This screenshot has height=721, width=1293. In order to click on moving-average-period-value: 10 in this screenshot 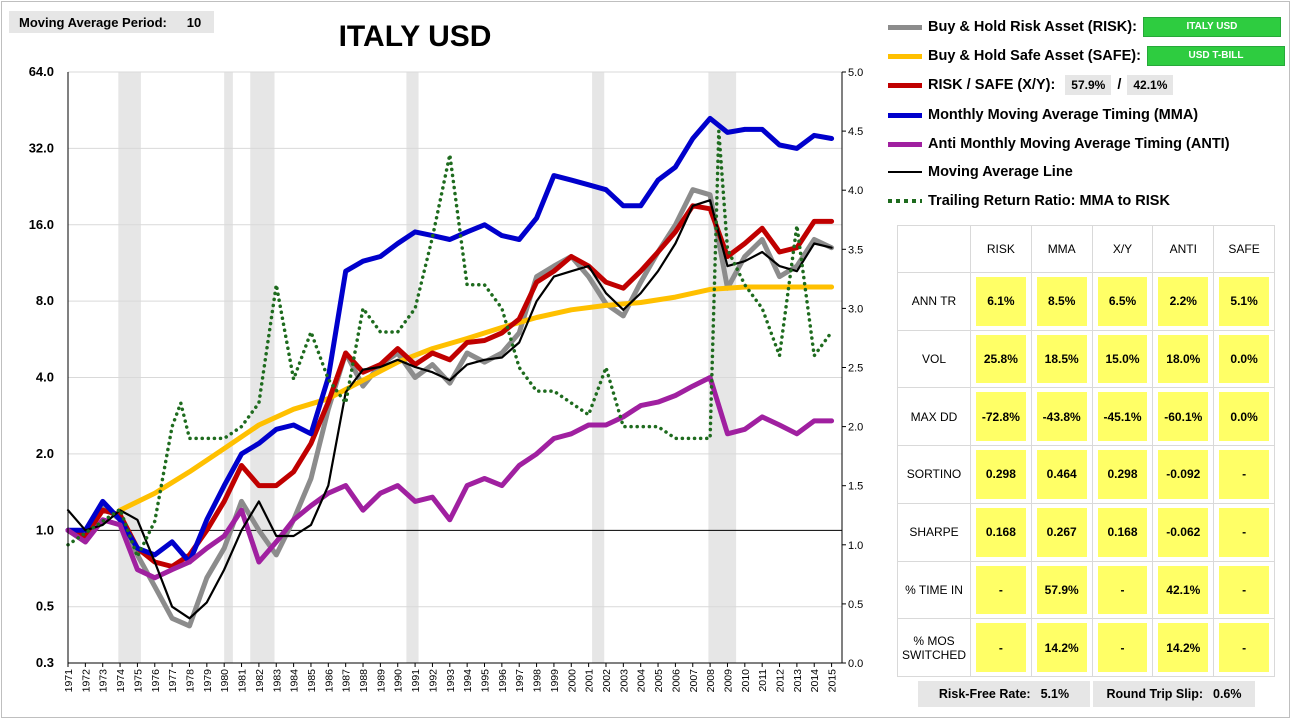, I will do `click(194, 22)`.